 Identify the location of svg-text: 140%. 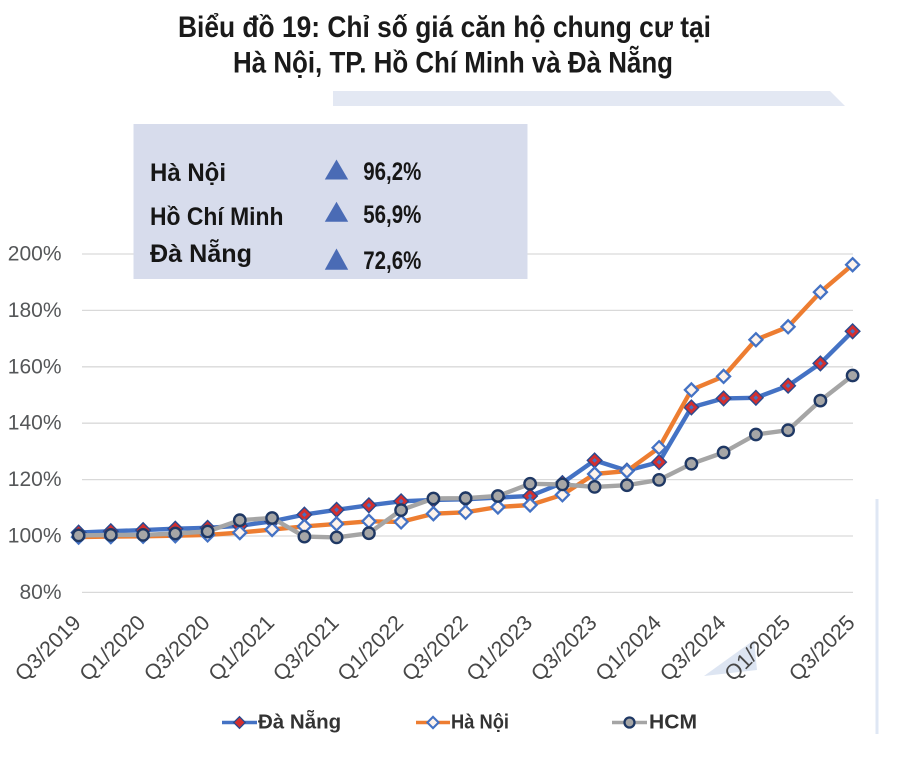
(35, 423).